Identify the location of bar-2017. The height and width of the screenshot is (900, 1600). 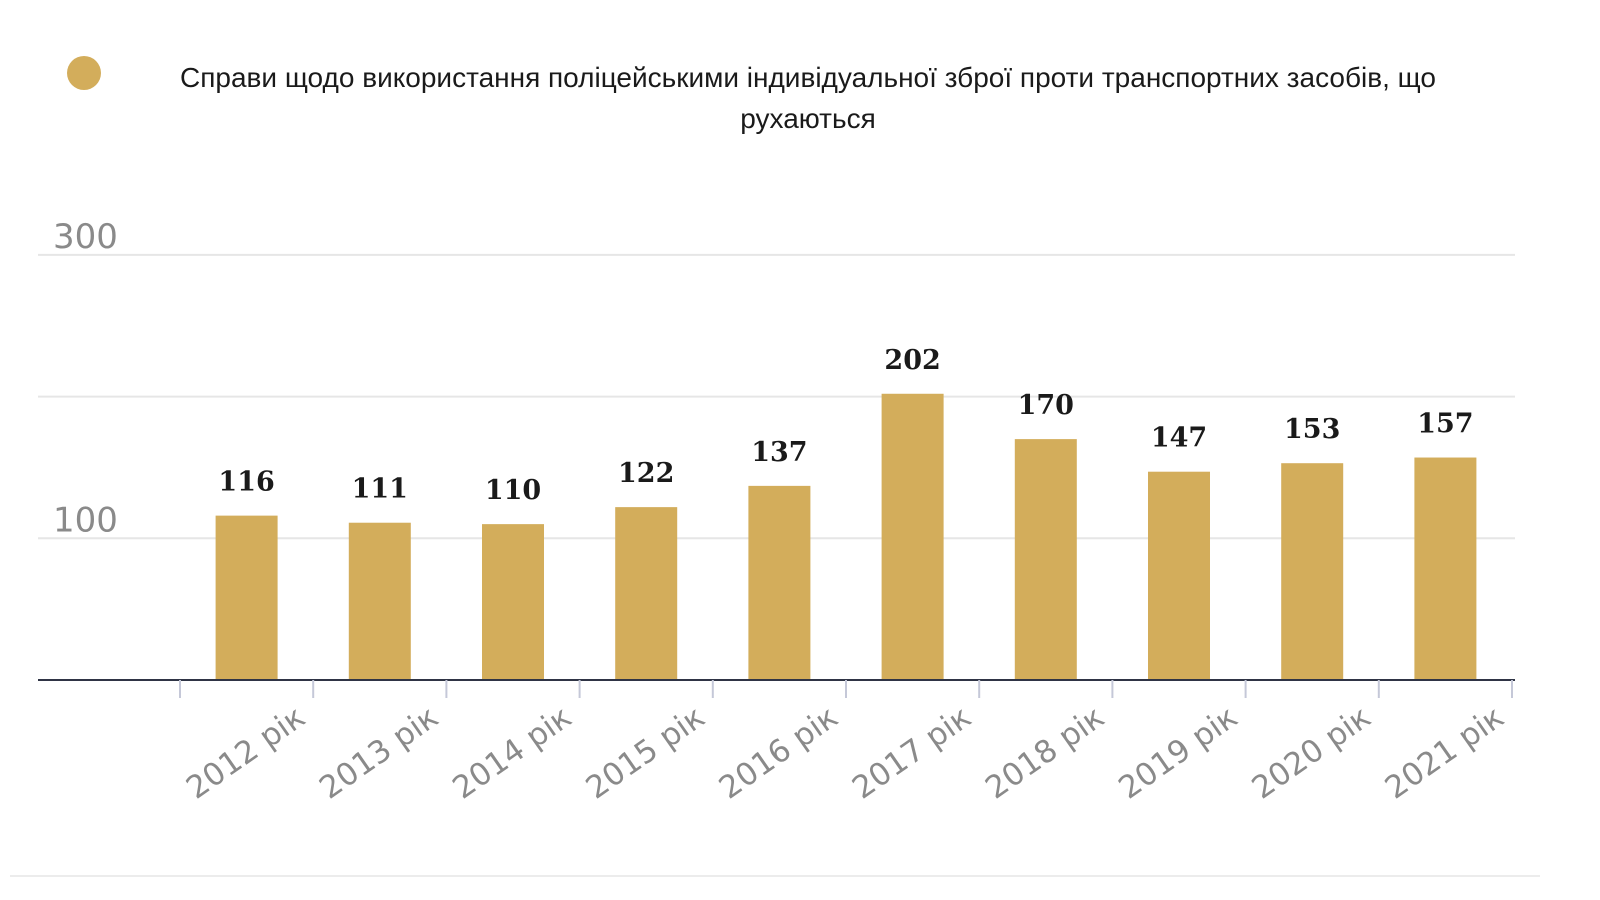
(912, 536).